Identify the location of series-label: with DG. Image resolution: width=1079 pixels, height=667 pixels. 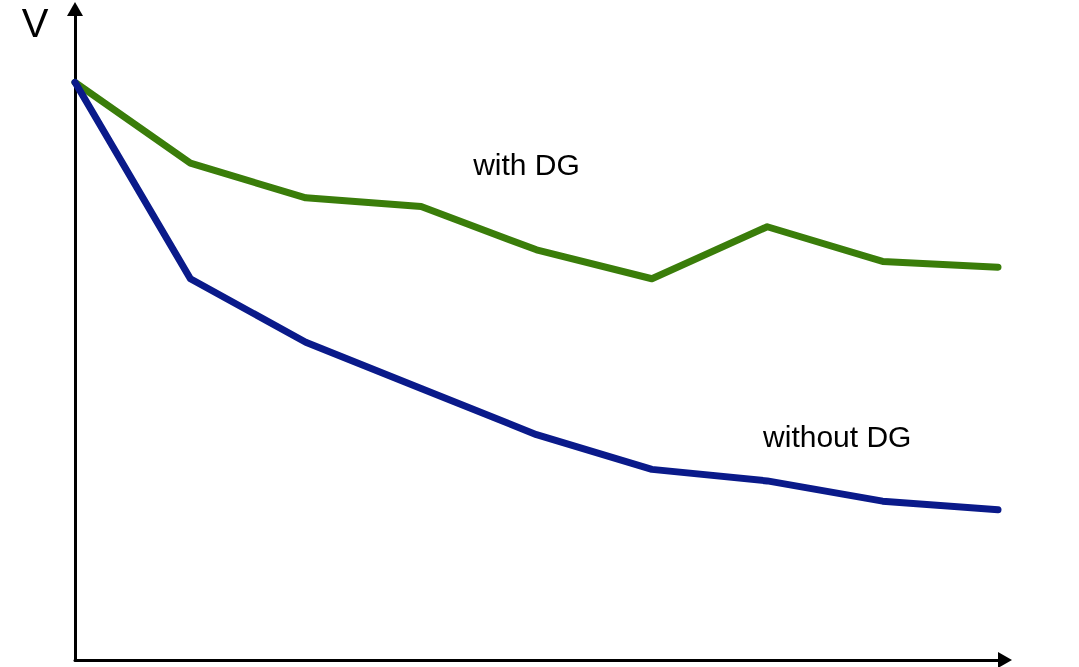
(526, 165).